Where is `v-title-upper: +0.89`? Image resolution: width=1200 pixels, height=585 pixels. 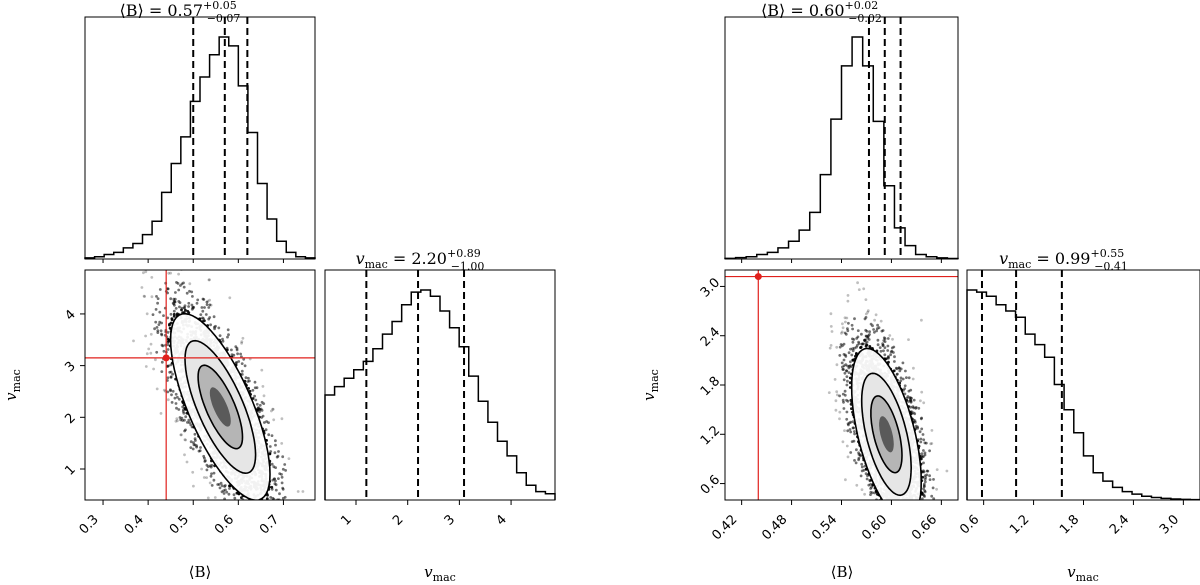 v-title-upper: +0.89 is located at coordinates (464, 253).